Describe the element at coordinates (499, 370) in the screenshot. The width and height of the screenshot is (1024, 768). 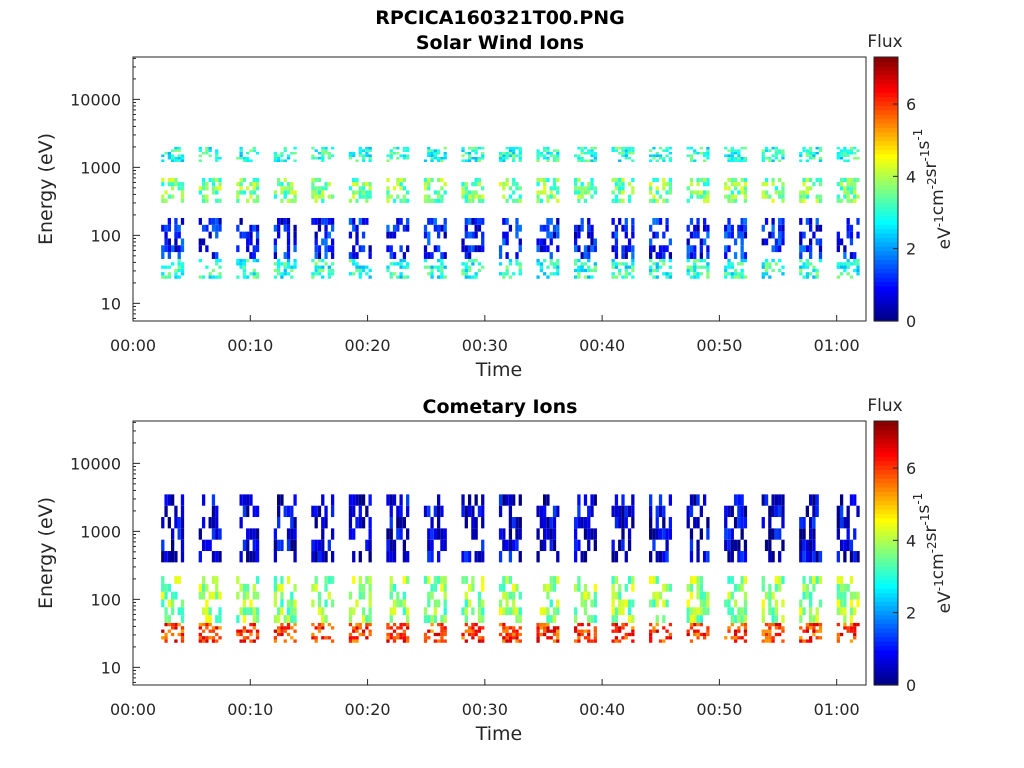
I see `x-axis-label: Time` at that location.